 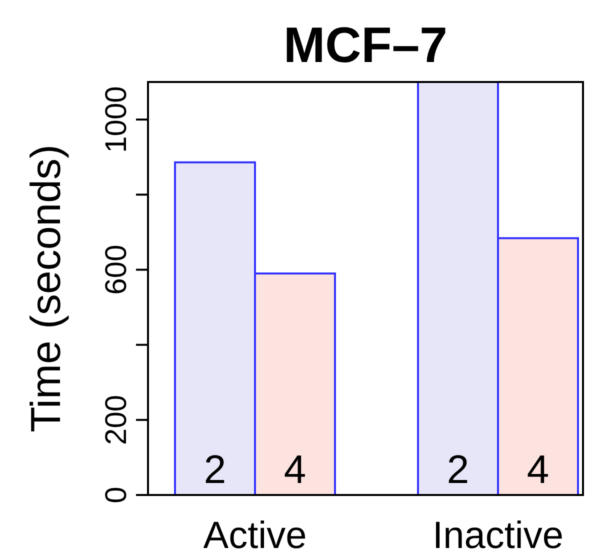 What do you see at coordinates (116, 495) in the screenshot?
I see `y-tick-label: 0` at bounding box center [116, 495].